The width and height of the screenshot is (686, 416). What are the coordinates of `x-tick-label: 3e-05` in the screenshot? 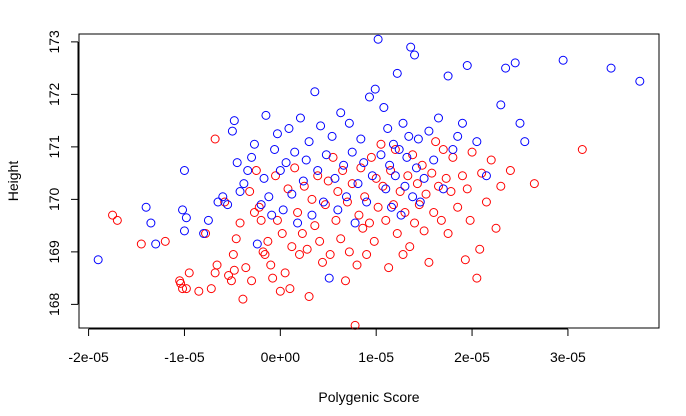 It's located at (568, 357).